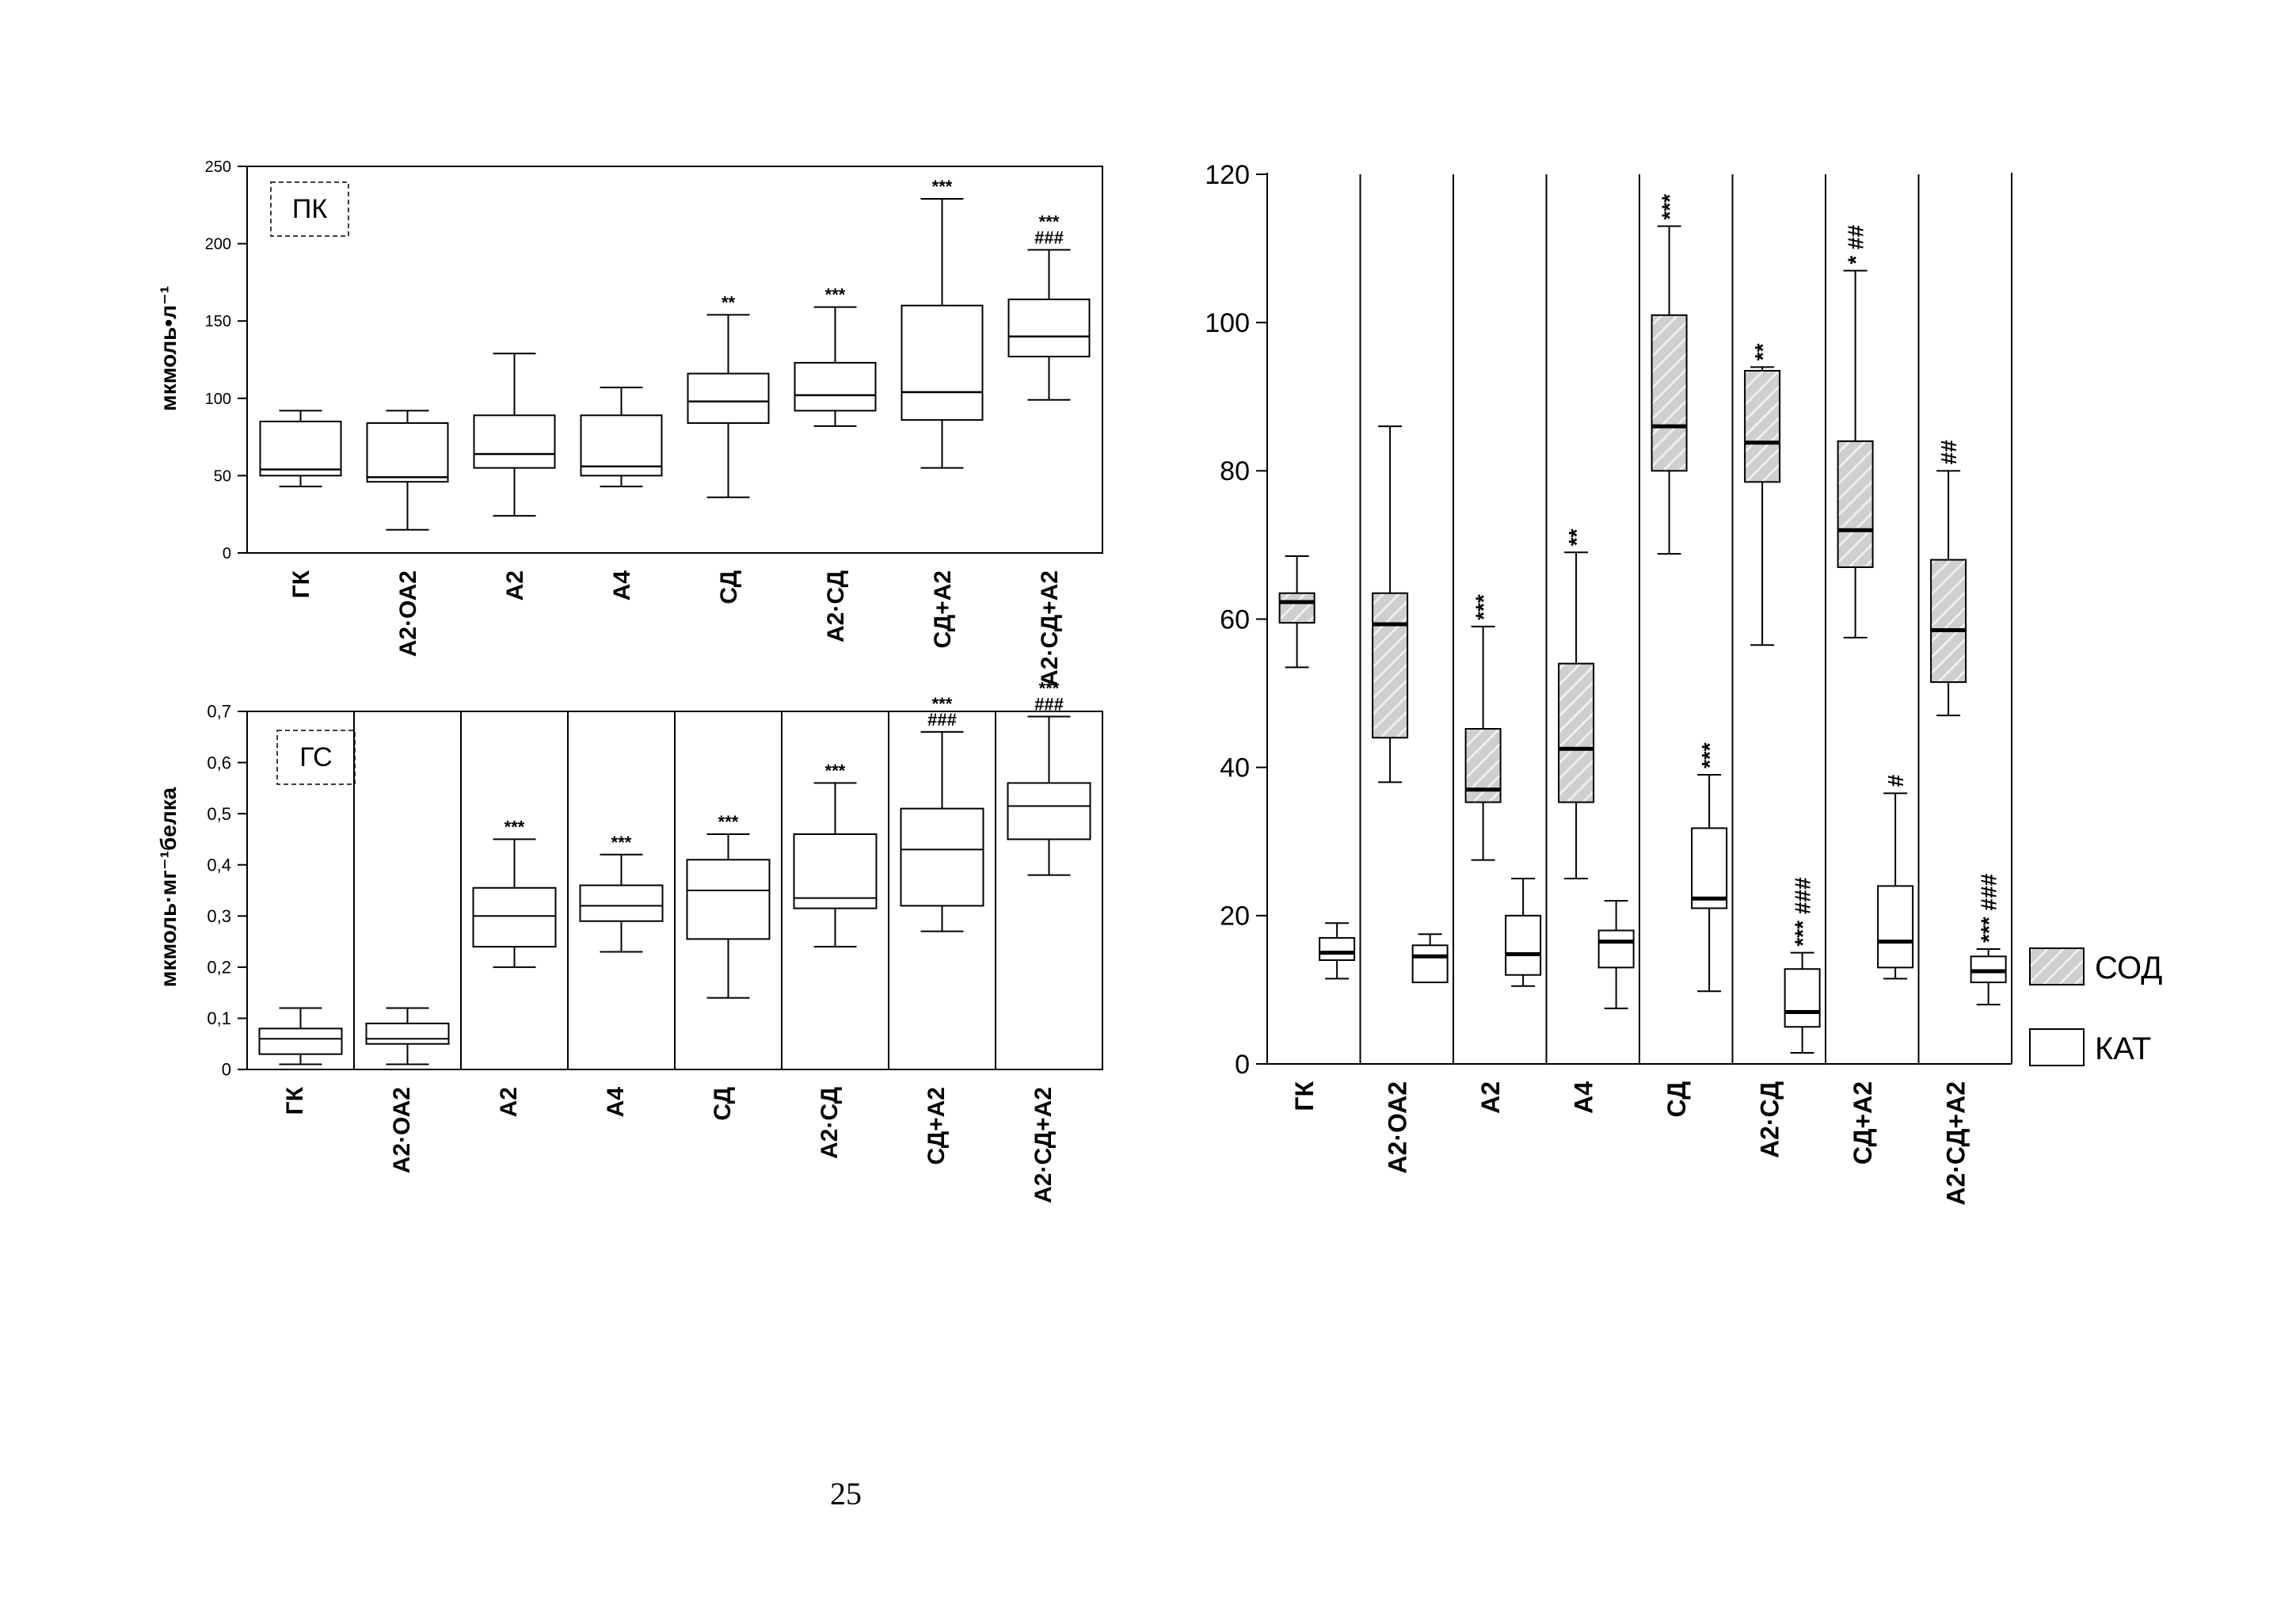 The height and width of the screenshot is (1624, 2296). Describe the element at coordinates (218, 167) in the screenshot. I see `y-tick-label: 250` at that location.